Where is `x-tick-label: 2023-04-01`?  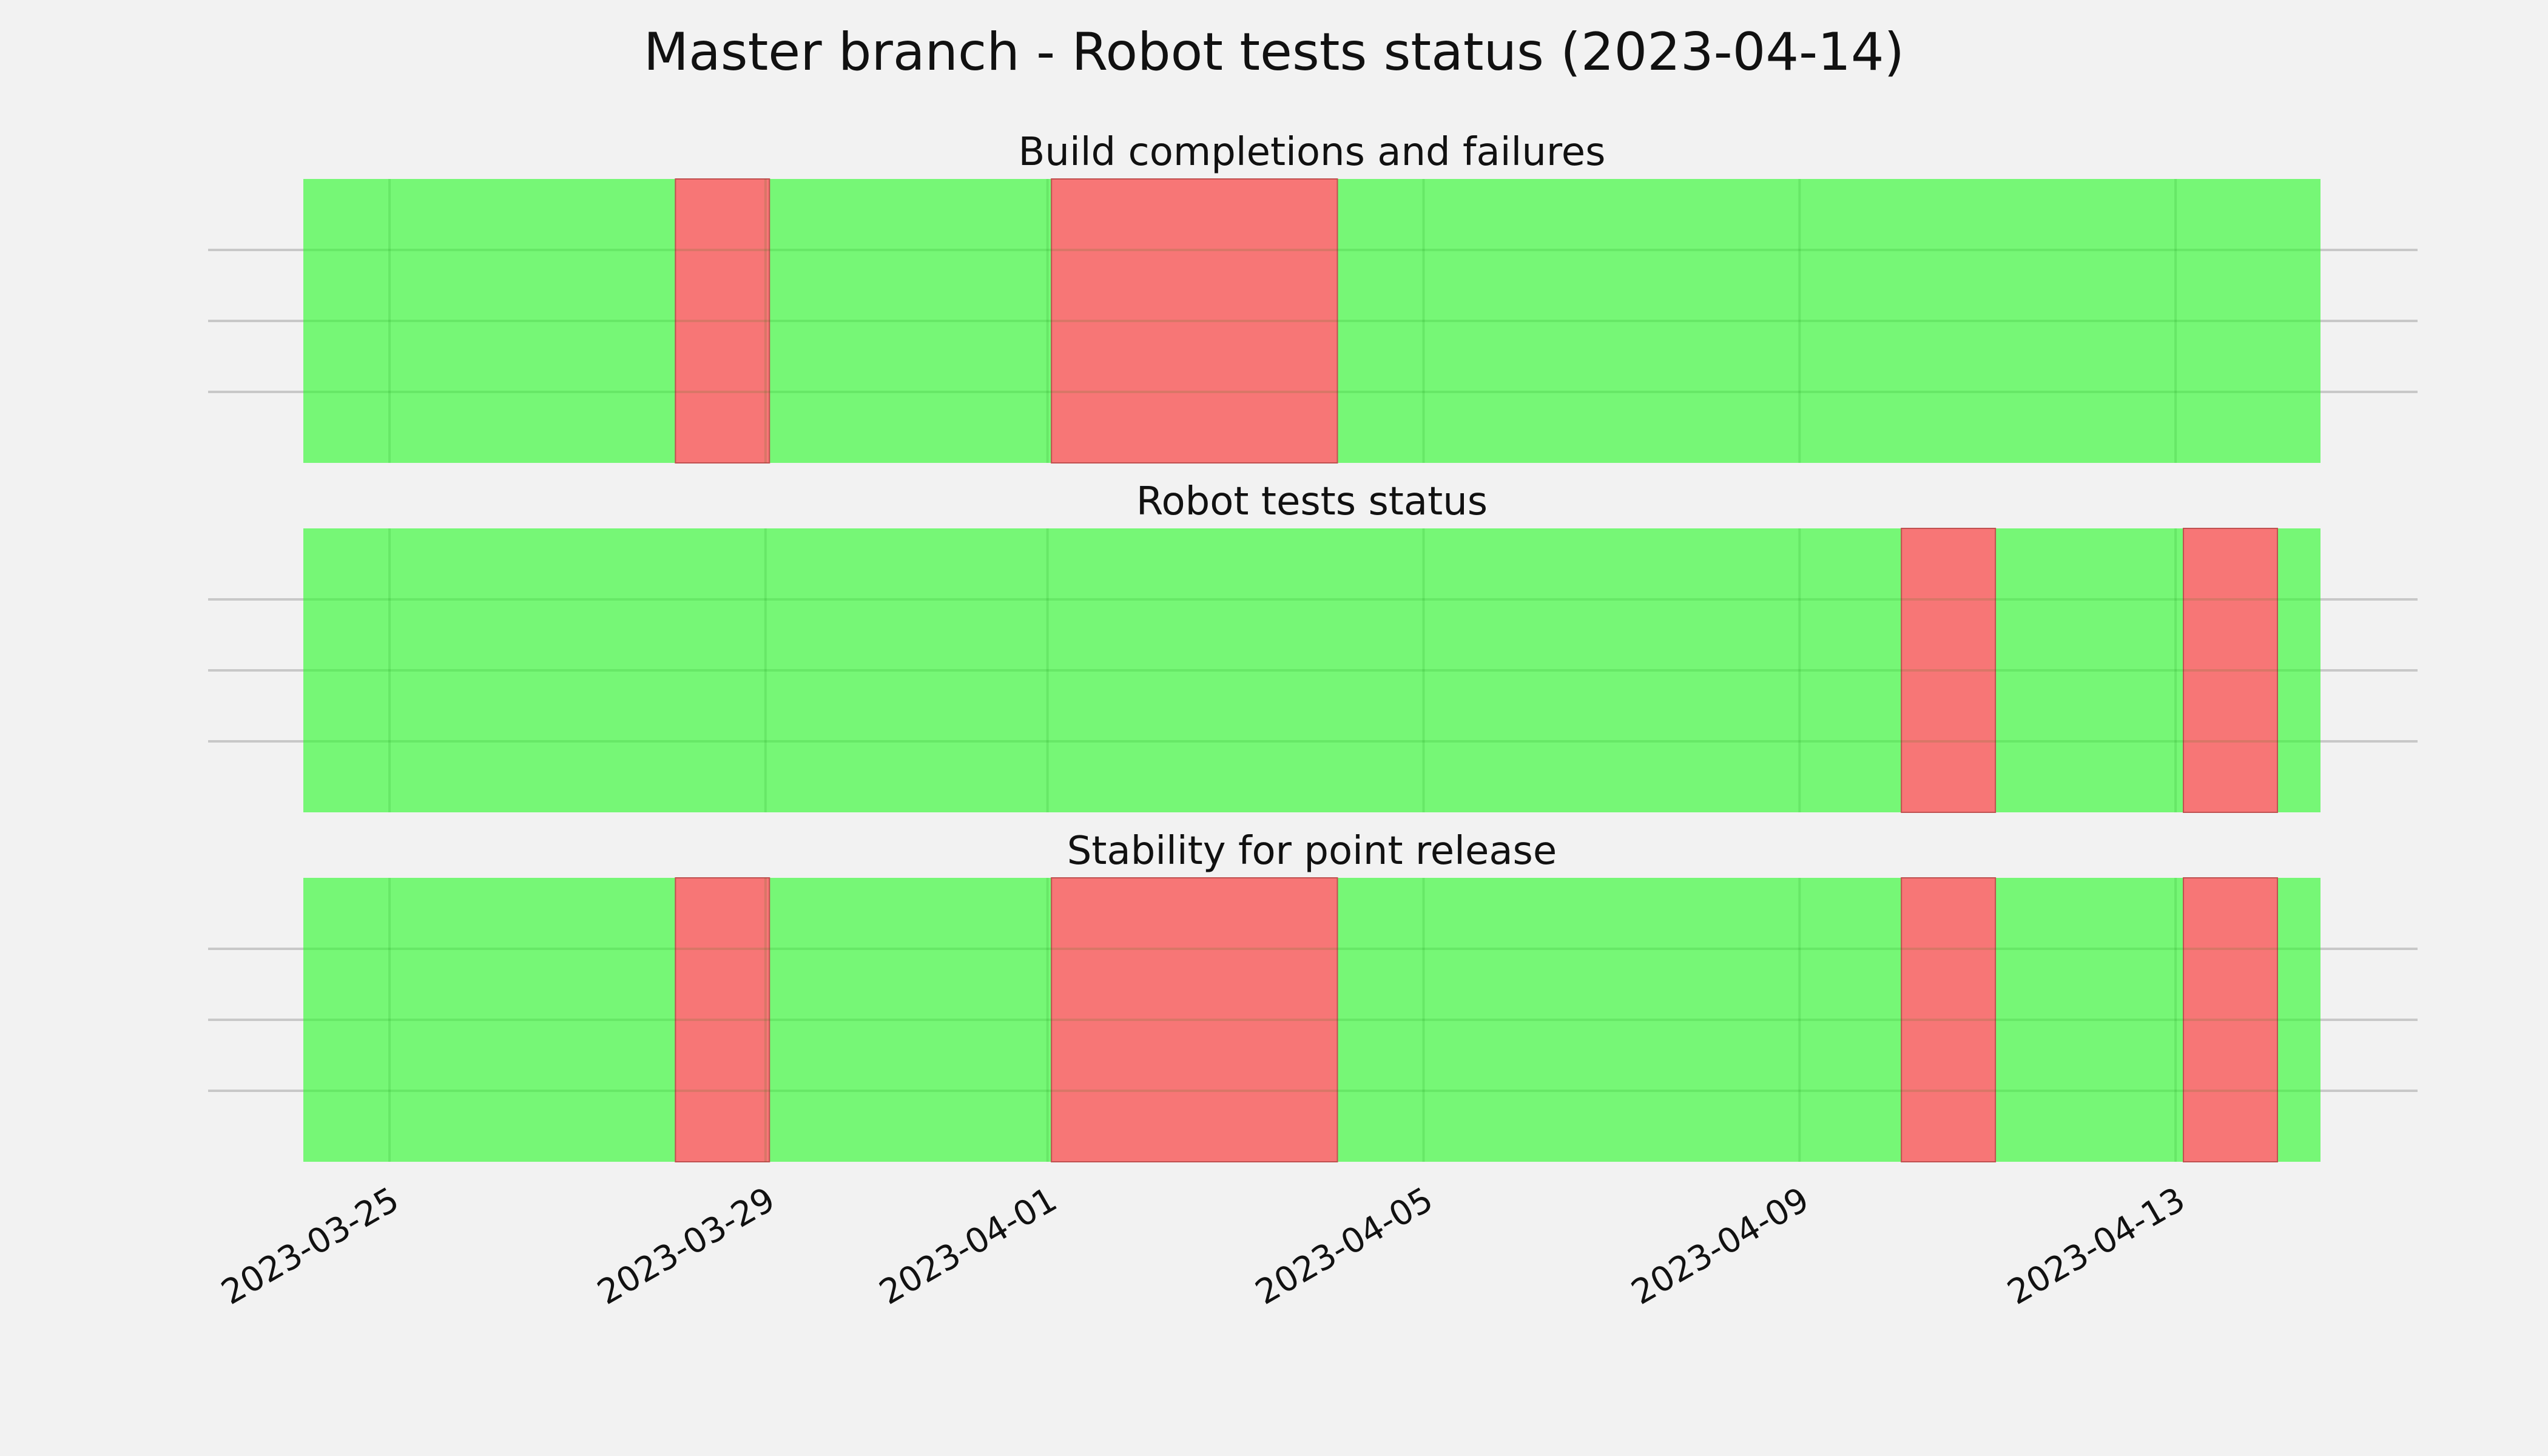
x-tick-label: 2023-04-01 is located at coordinates (968, 1246).